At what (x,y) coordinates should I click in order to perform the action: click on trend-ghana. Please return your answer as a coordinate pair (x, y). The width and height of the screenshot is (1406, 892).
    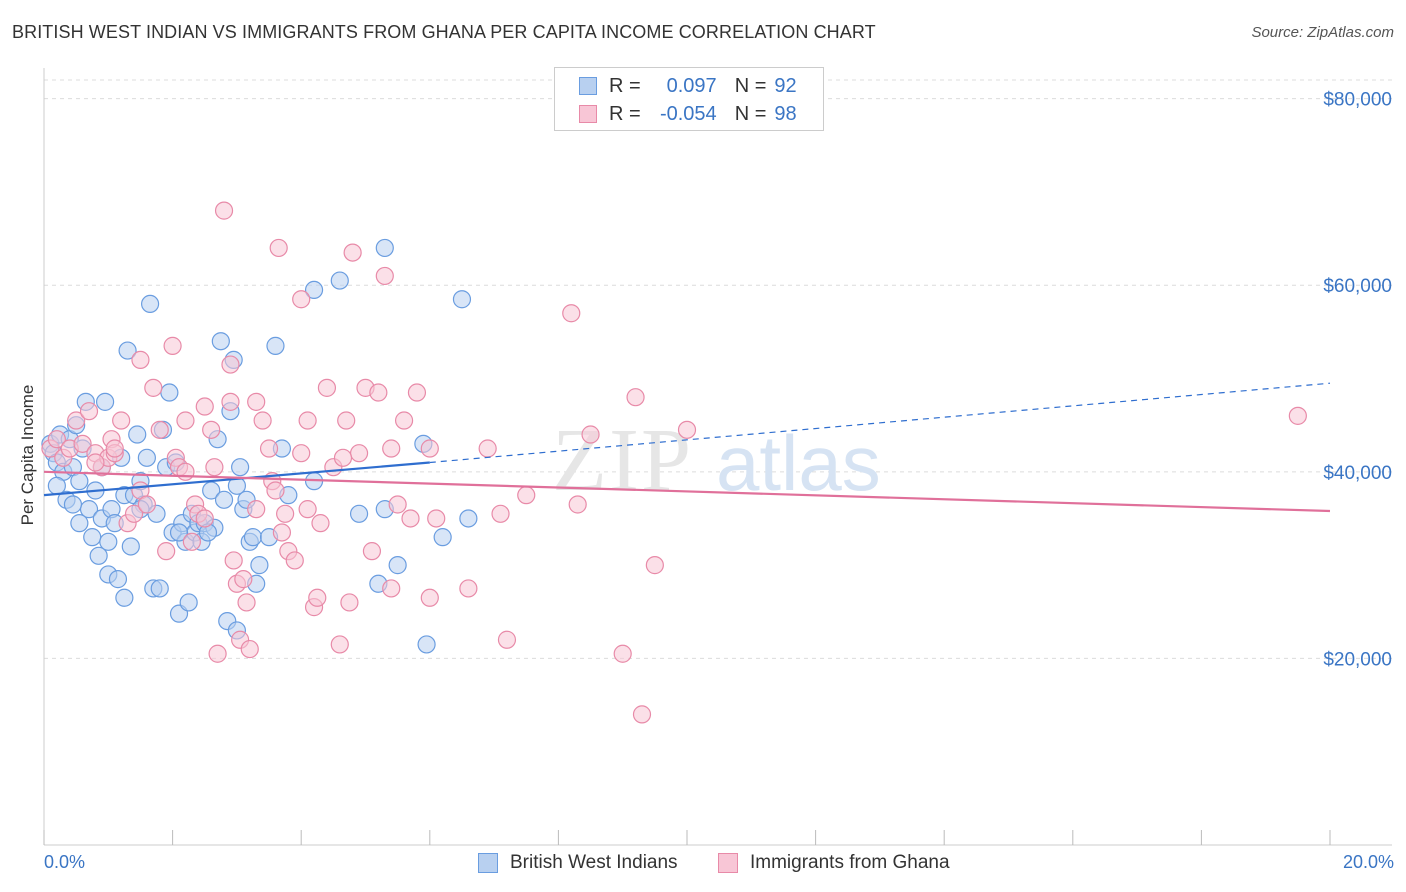
    Looking at the image, I should click on (687, 491).